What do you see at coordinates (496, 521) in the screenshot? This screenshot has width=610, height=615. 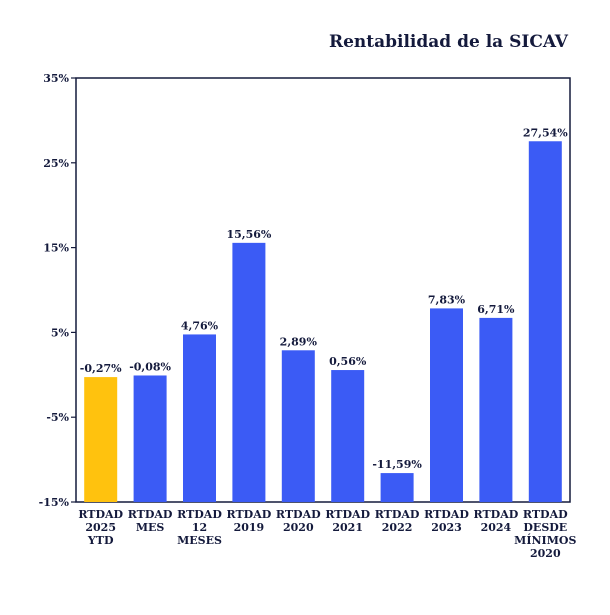 I see `x-category-label: RTDAD 2024` at bounding box center [496, 521].